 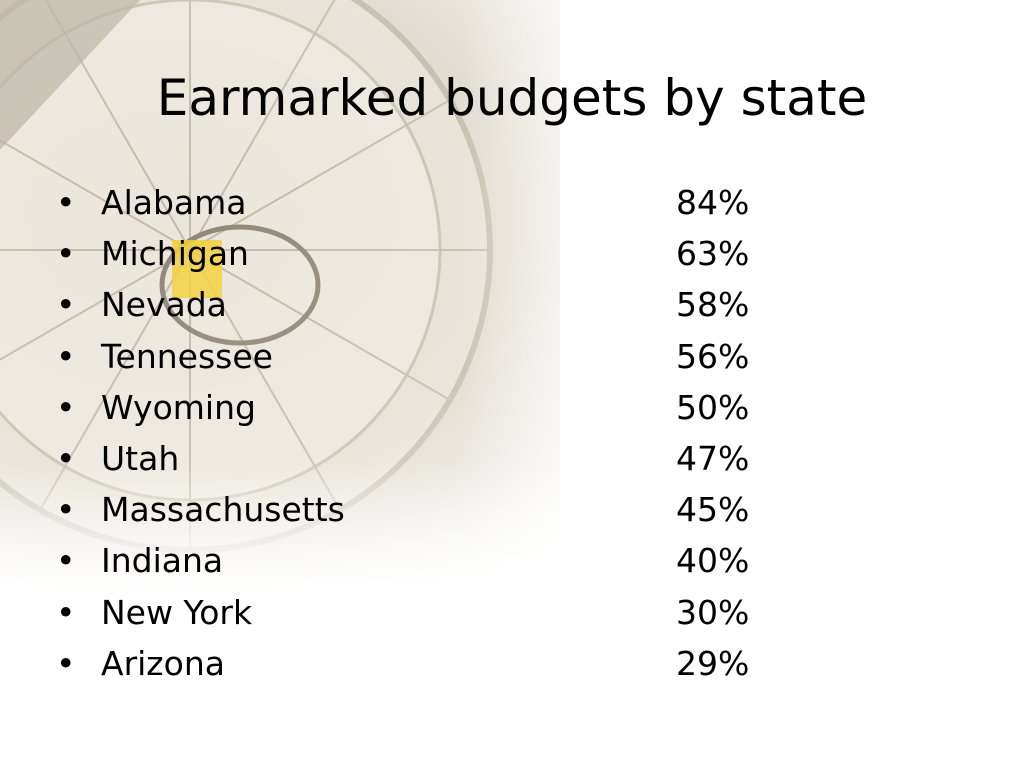 What do you see at coordinates (175, 254) in the screenshot?
I see `state-name: Michigan` at bounding box center [175, 254].